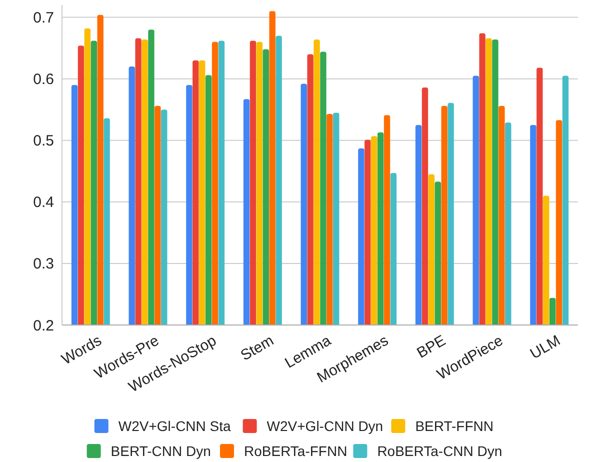 The height and width of the screenshot is (462, 596). I want to click on y-tick-label: 0.4, so click(43, 203).